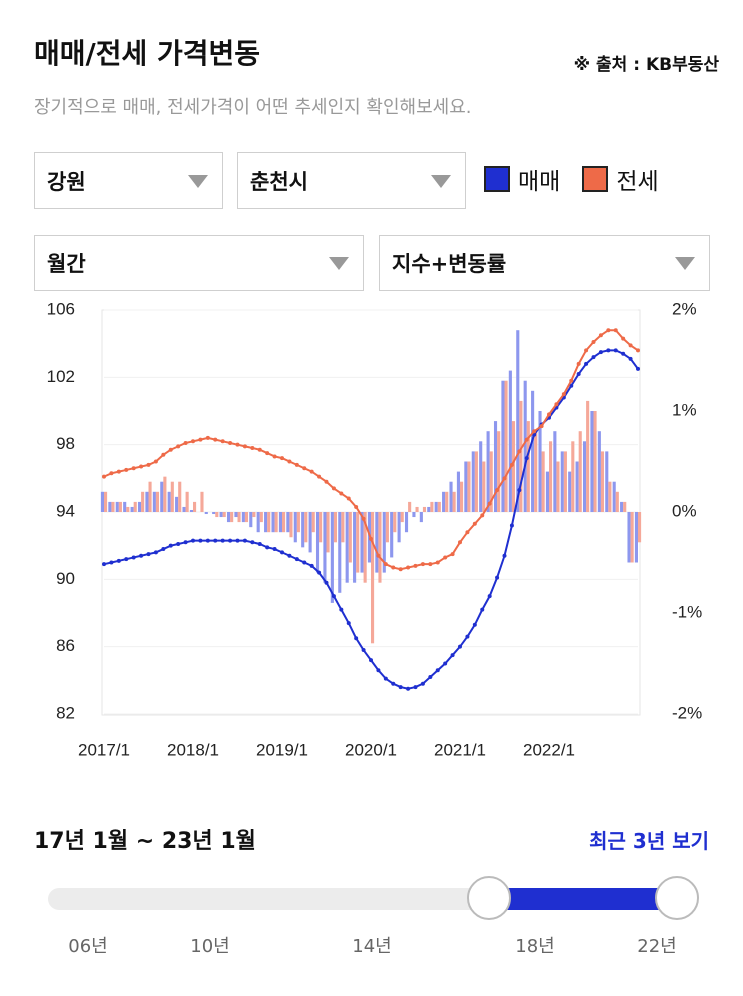 The image size is (743, 996). I want to click on region-select: 강원, so click(128, 180).